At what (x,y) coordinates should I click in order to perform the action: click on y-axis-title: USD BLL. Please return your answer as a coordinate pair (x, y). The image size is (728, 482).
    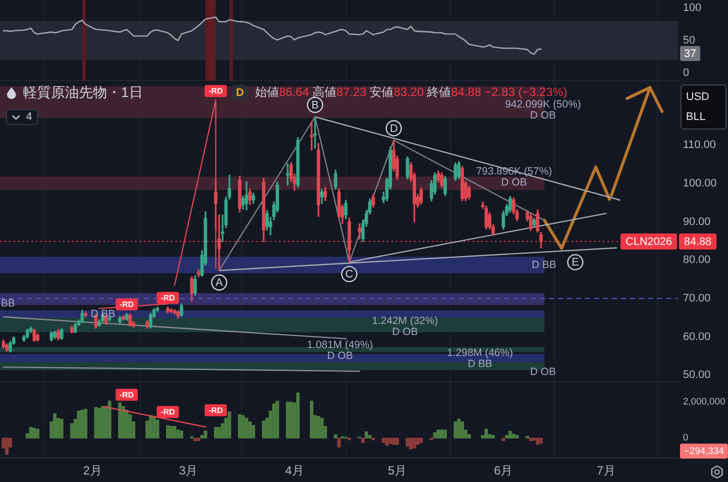
    Looking at the image, I should click on (698, 107).